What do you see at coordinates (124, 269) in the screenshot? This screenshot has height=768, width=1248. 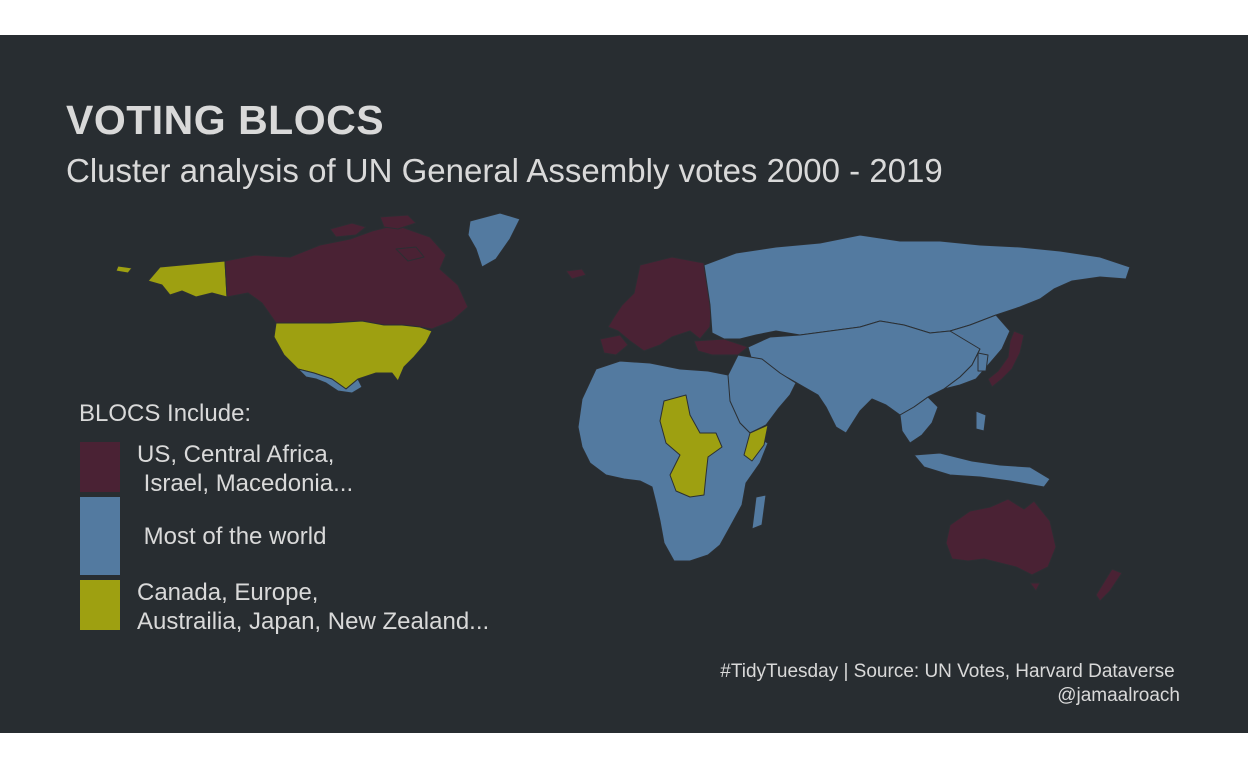 I see `aleutian-islands` at bounding box center [124, 269].